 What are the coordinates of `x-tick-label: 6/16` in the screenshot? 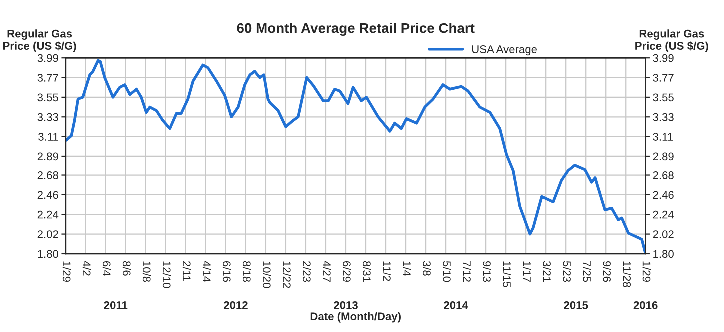 It's located at (227, 271).